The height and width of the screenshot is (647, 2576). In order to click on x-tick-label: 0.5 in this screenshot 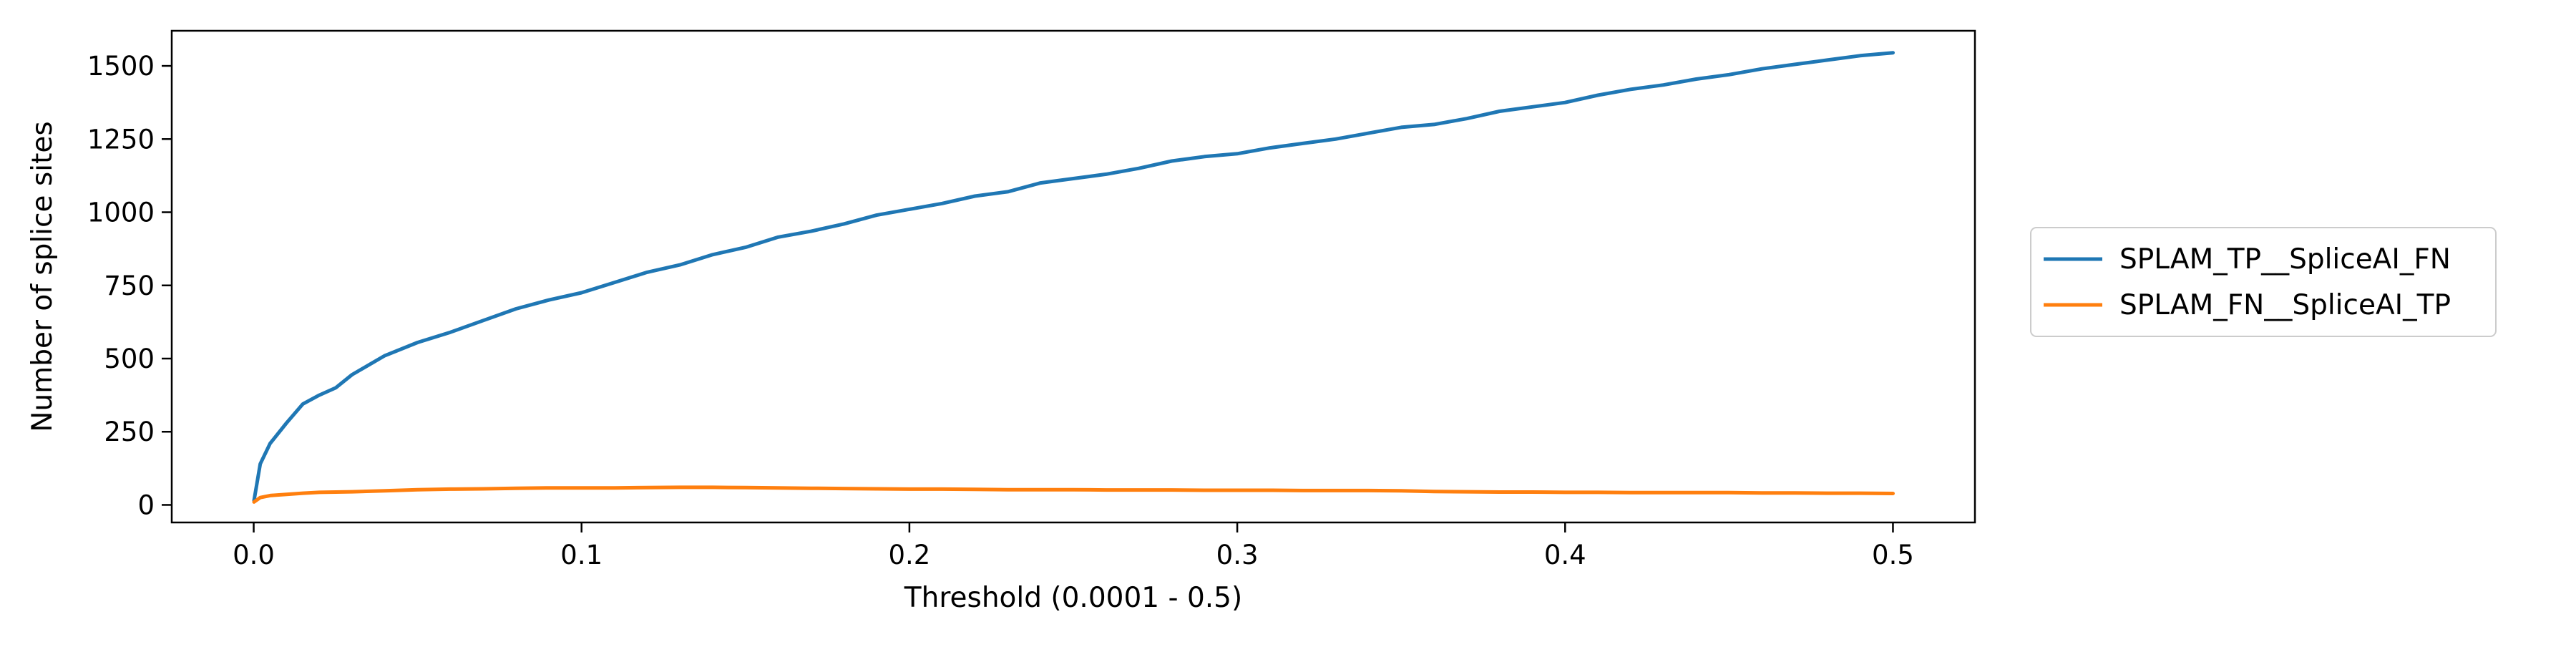, I will do `click(1893, 555)`.